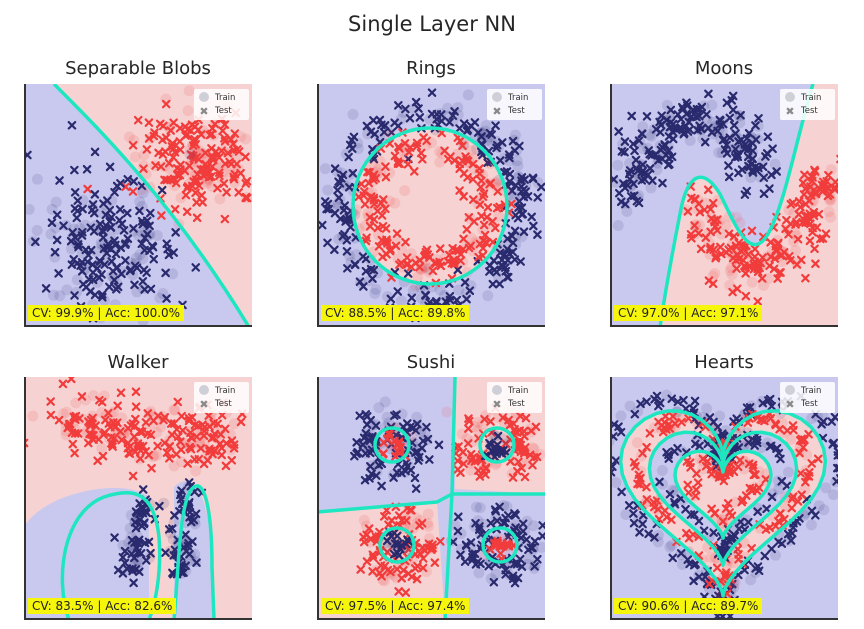 The image size is (864, 629). What do you see at coordinates (724, 68) in the screenshot?
I see `panel-title: Moons` at bounding box center [724, 68].